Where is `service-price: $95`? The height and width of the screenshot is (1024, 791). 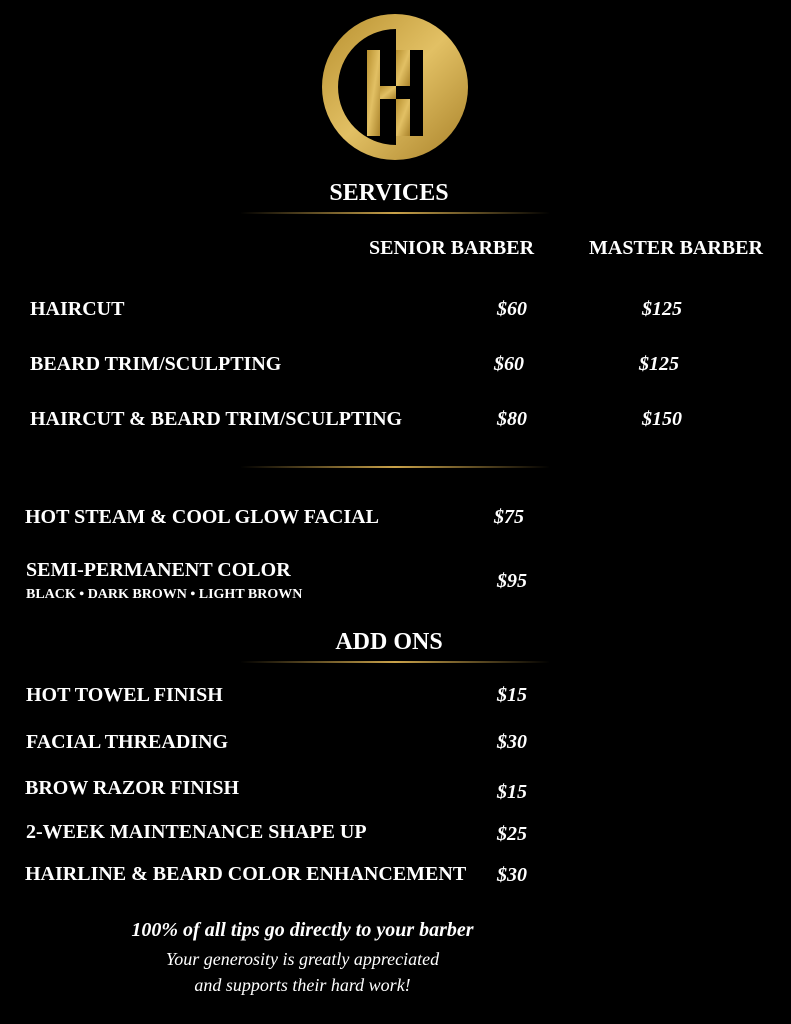
service-price: $95 is located at coordinates (512, 581).